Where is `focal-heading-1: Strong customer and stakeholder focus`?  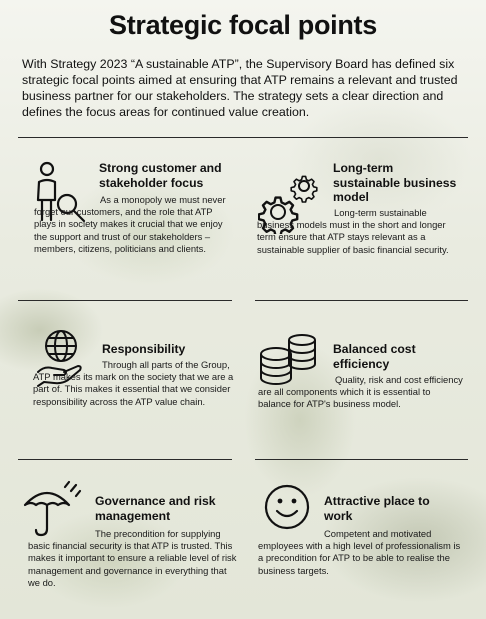 focal-heading-1: Strong customer and stakeholder focus is located at coordinates (160, 175).